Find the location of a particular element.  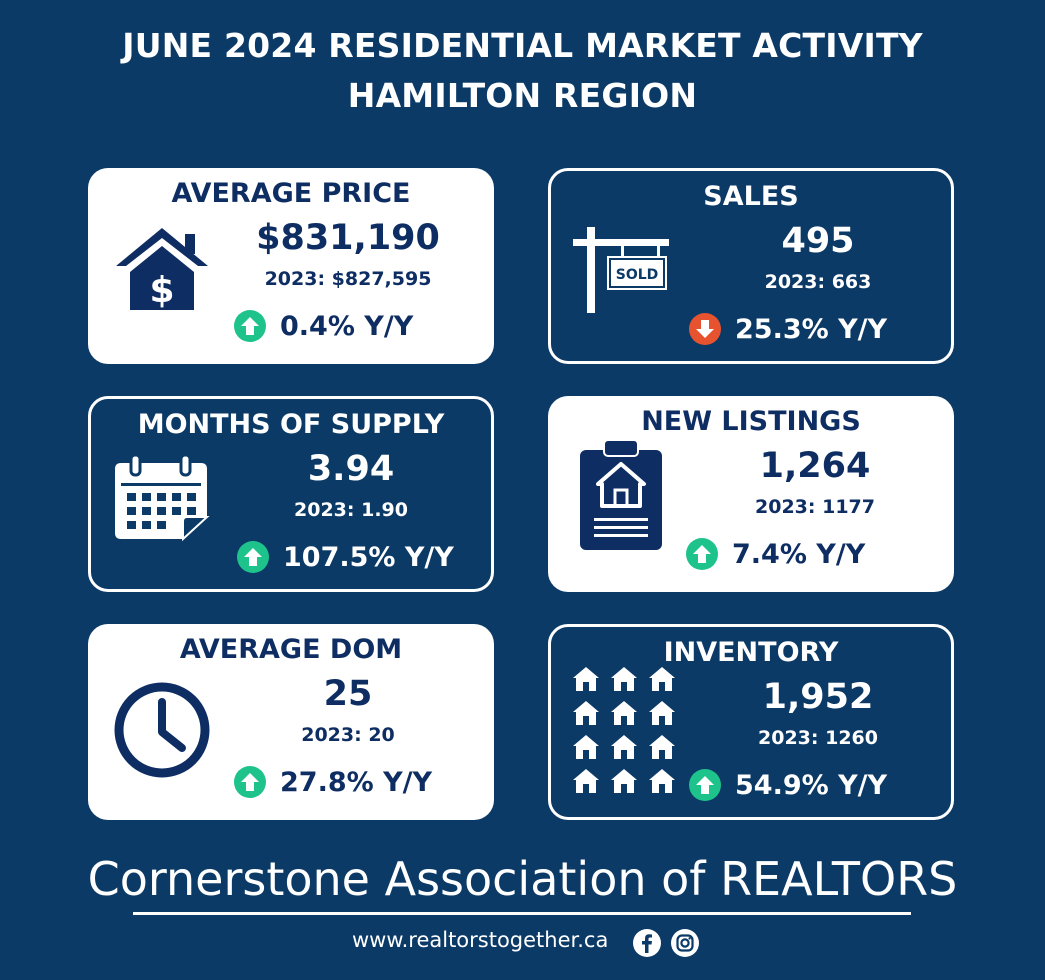

clock-icon is located at coordinates (162, 730).